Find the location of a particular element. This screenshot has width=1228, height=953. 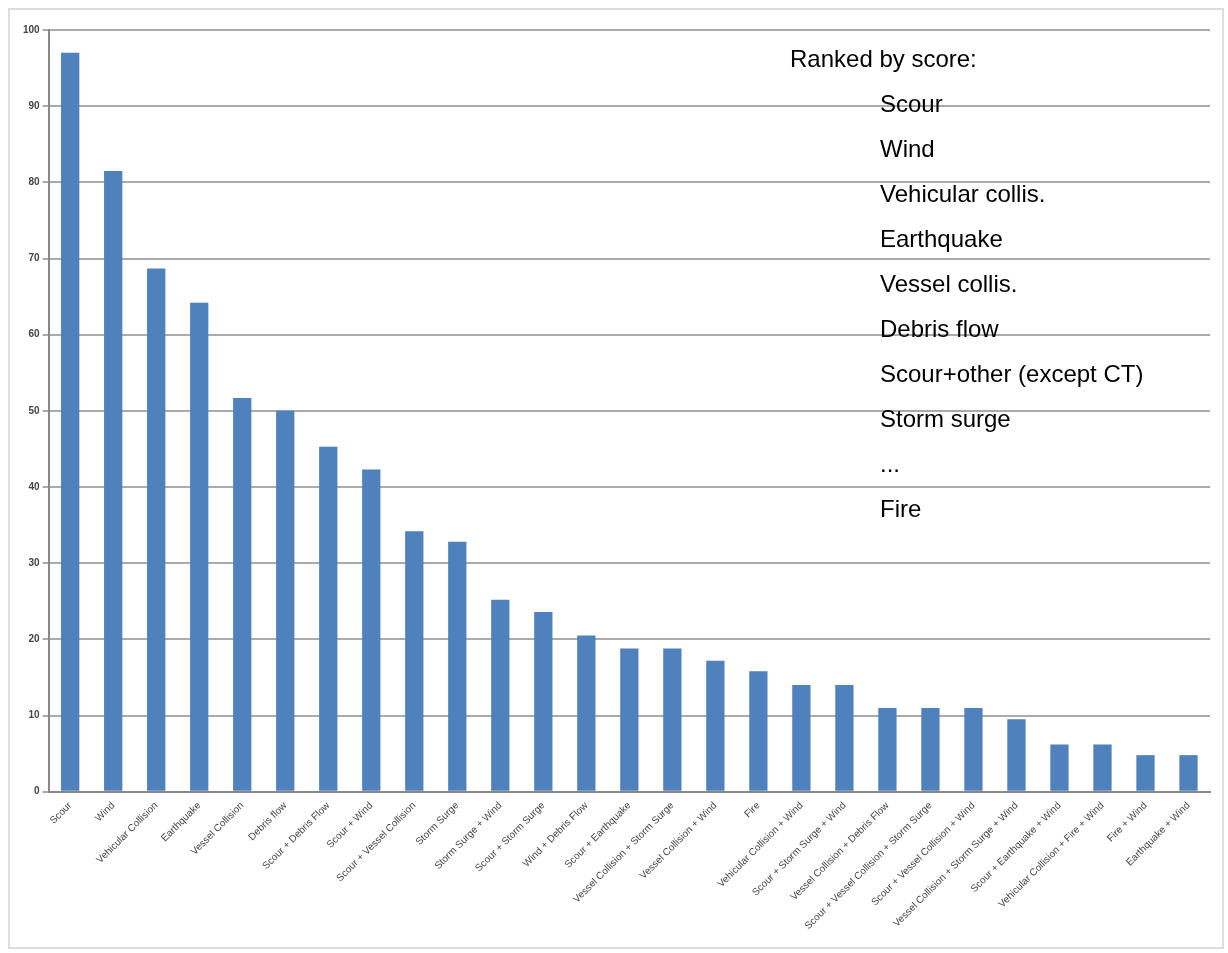

annotation: Vessel collis. is located at coordinates (949, 283).